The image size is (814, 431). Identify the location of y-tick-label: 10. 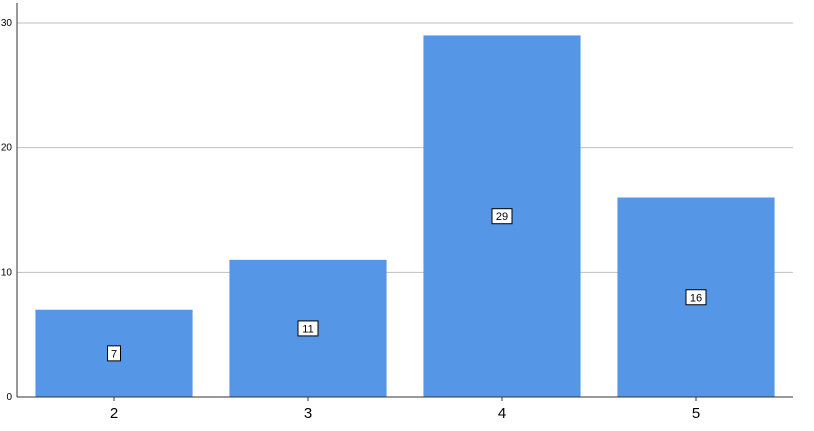
(7, 272).